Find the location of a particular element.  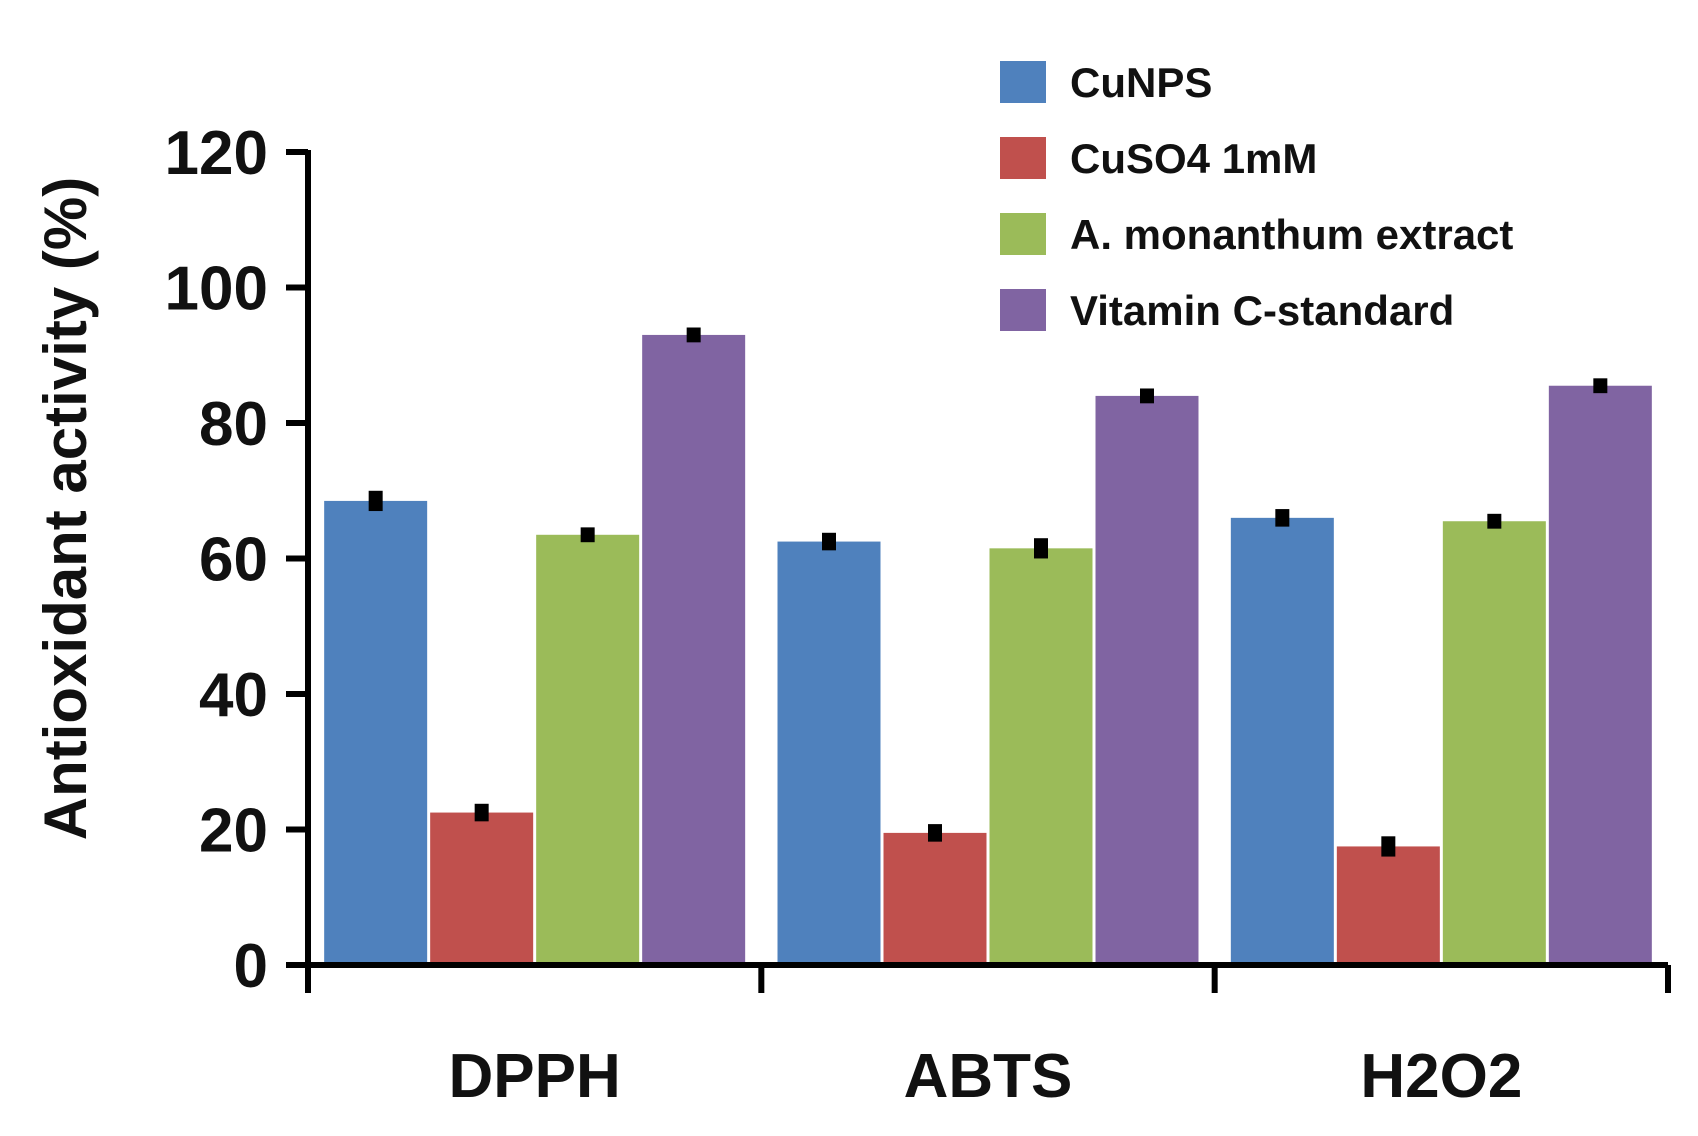

y-tick-label-100: 100 is located at coordinates (216, 289).